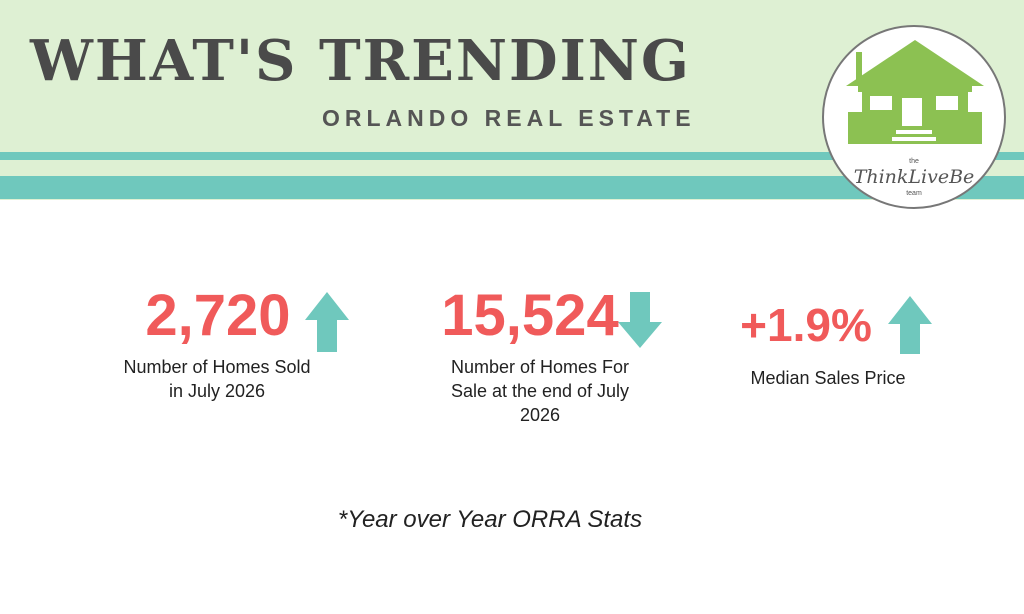 This screenshot has width=1024, height=614. Describe the element at coordinates (914, 118) in the screenshot. I see `logo-windows` at that location.